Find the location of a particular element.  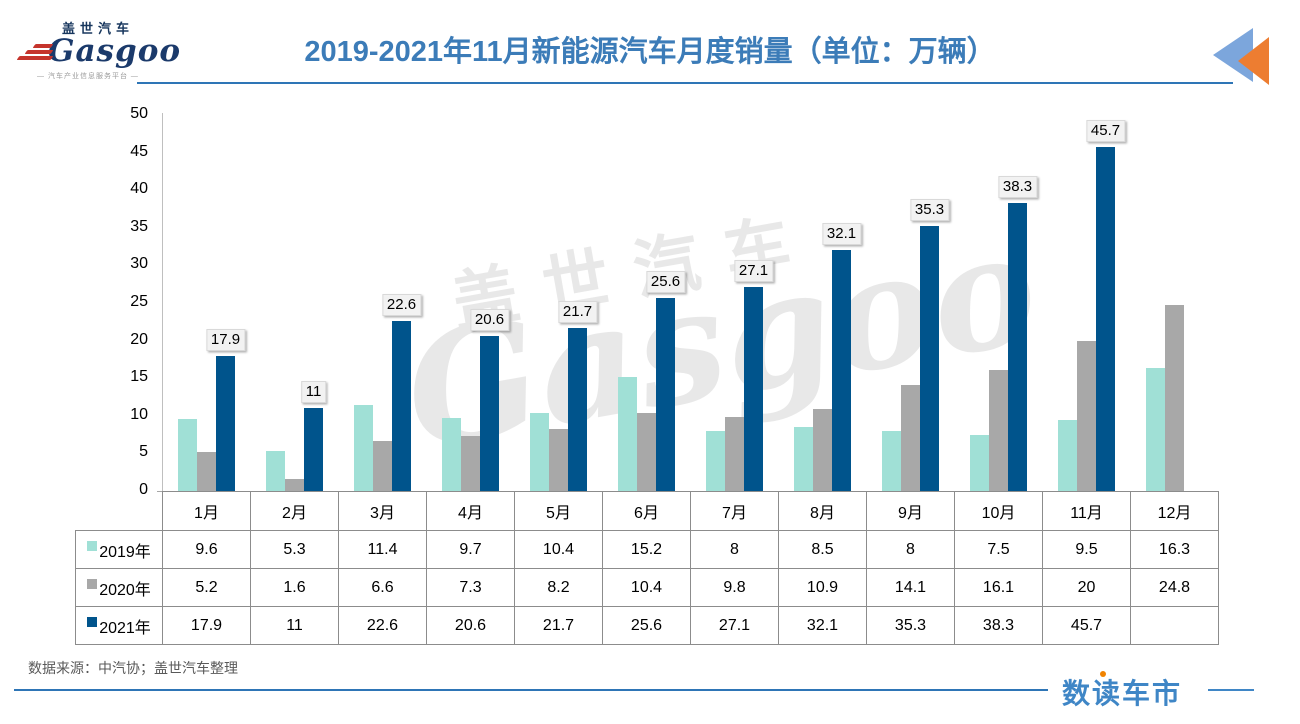

gasgoo-logo-tagline: — 汽车产业信息服务平台 — is located at coordinates (88, 76).